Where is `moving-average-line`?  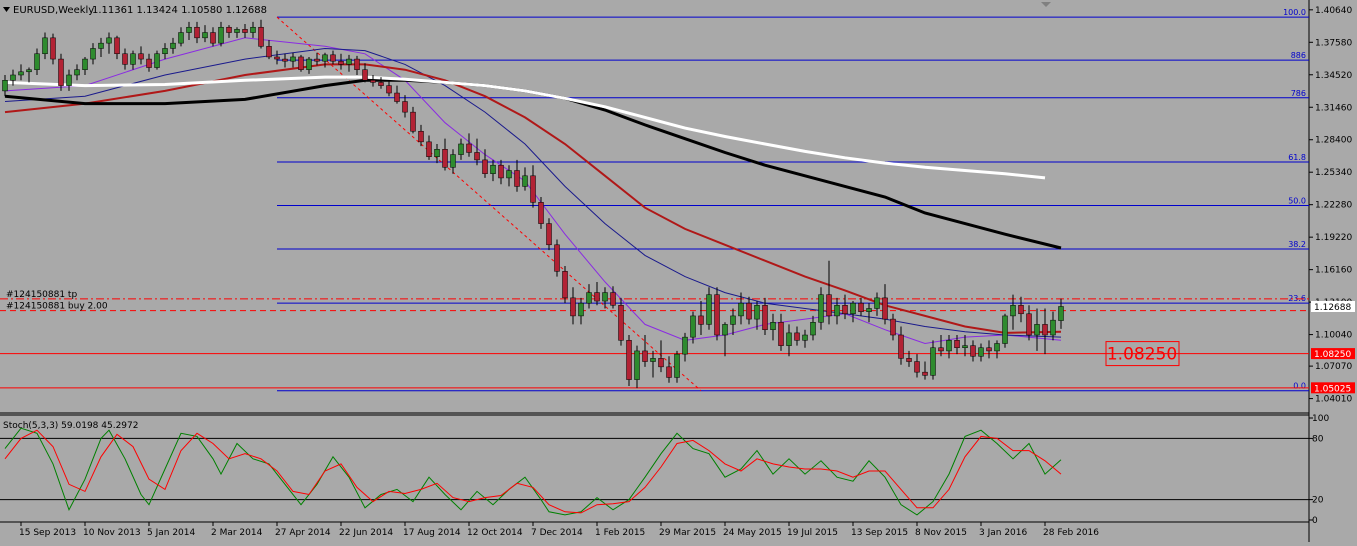 moving-average-line is located at coordinates (525, 127).